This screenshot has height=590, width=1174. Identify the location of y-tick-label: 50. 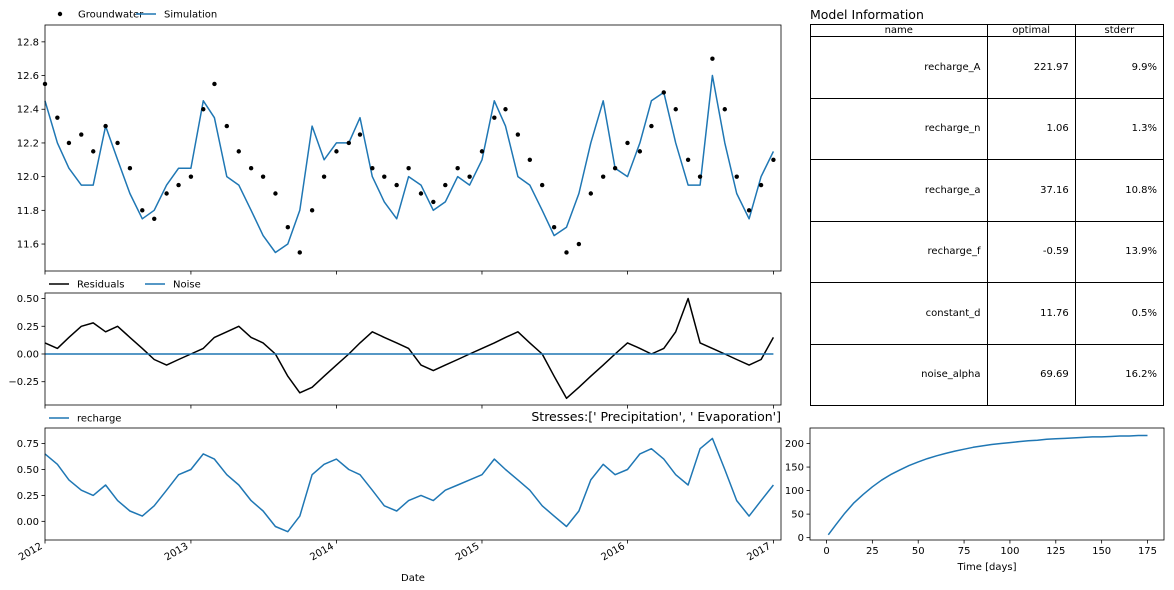
(797, 515).